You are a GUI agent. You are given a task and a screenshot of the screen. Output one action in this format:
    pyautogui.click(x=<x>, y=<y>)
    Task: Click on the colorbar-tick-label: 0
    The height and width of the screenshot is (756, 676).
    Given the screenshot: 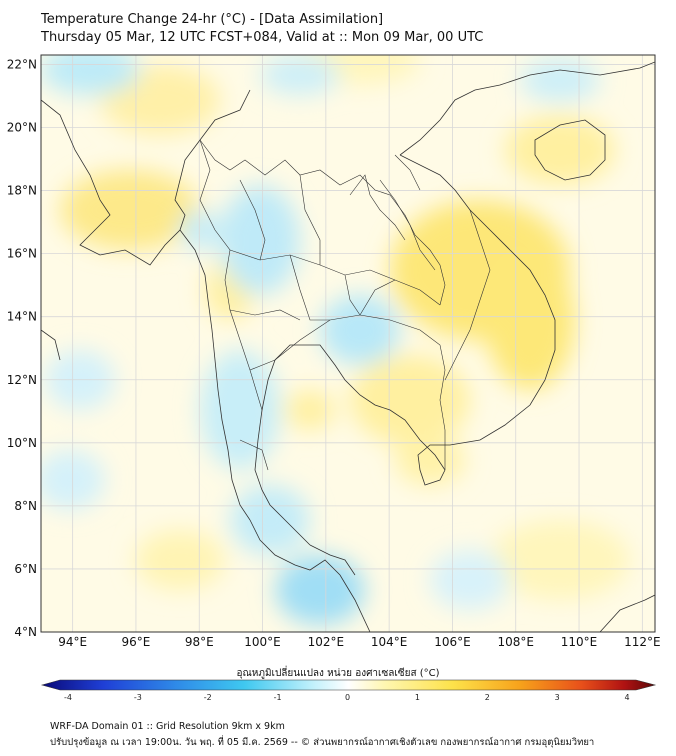 What is the action you would take?
    pyautogui.click(x=347, y=697)
    